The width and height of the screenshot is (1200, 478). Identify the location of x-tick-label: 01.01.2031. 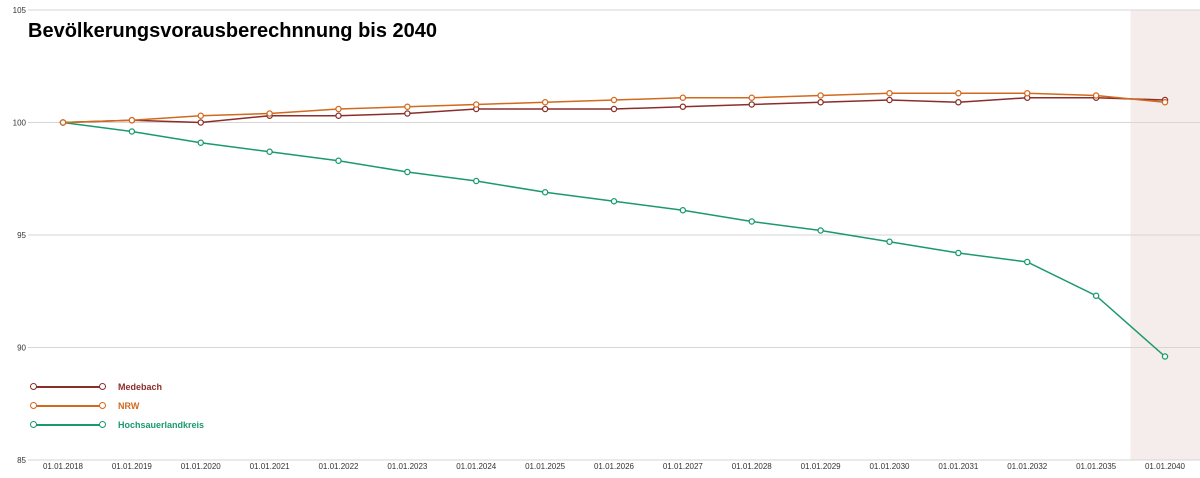
(958, 466).